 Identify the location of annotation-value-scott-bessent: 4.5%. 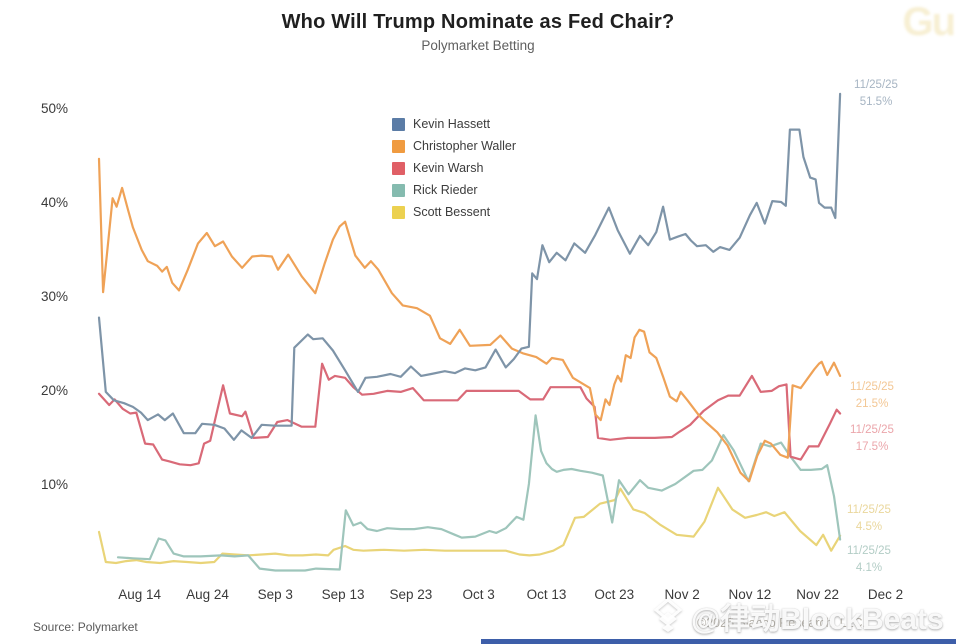
(869, 527).